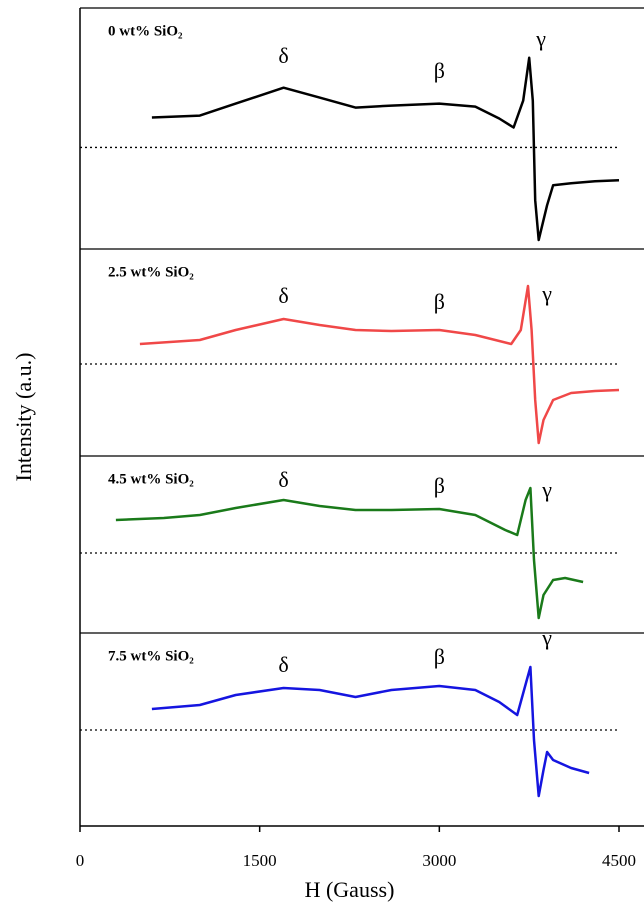  What do you see at coordinates (145, 31) in the screenshot?
I see `panel-title: 0 wt% SiO₂` at bounding box center [145, 31].